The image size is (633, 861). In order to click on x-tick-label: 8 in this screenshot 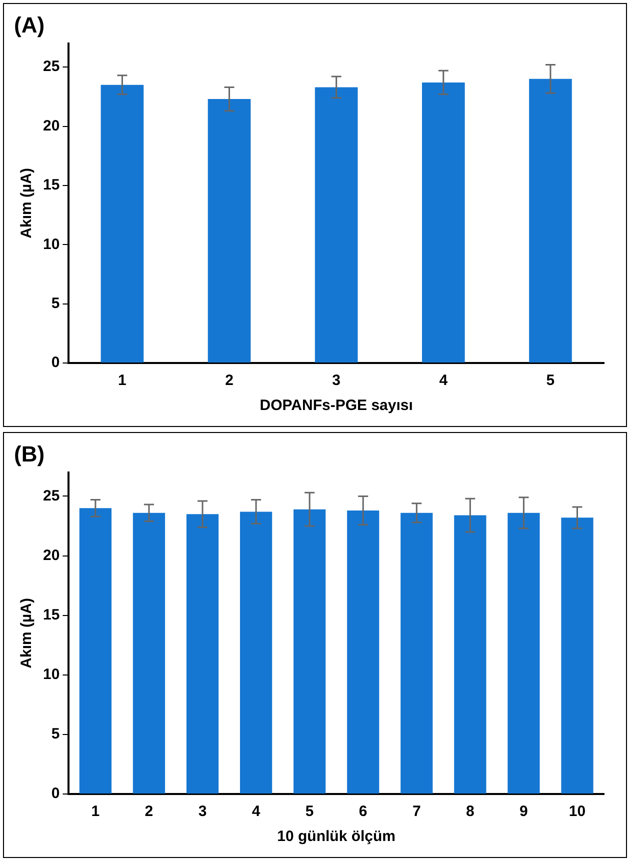, I will do `click(470, 811)`.